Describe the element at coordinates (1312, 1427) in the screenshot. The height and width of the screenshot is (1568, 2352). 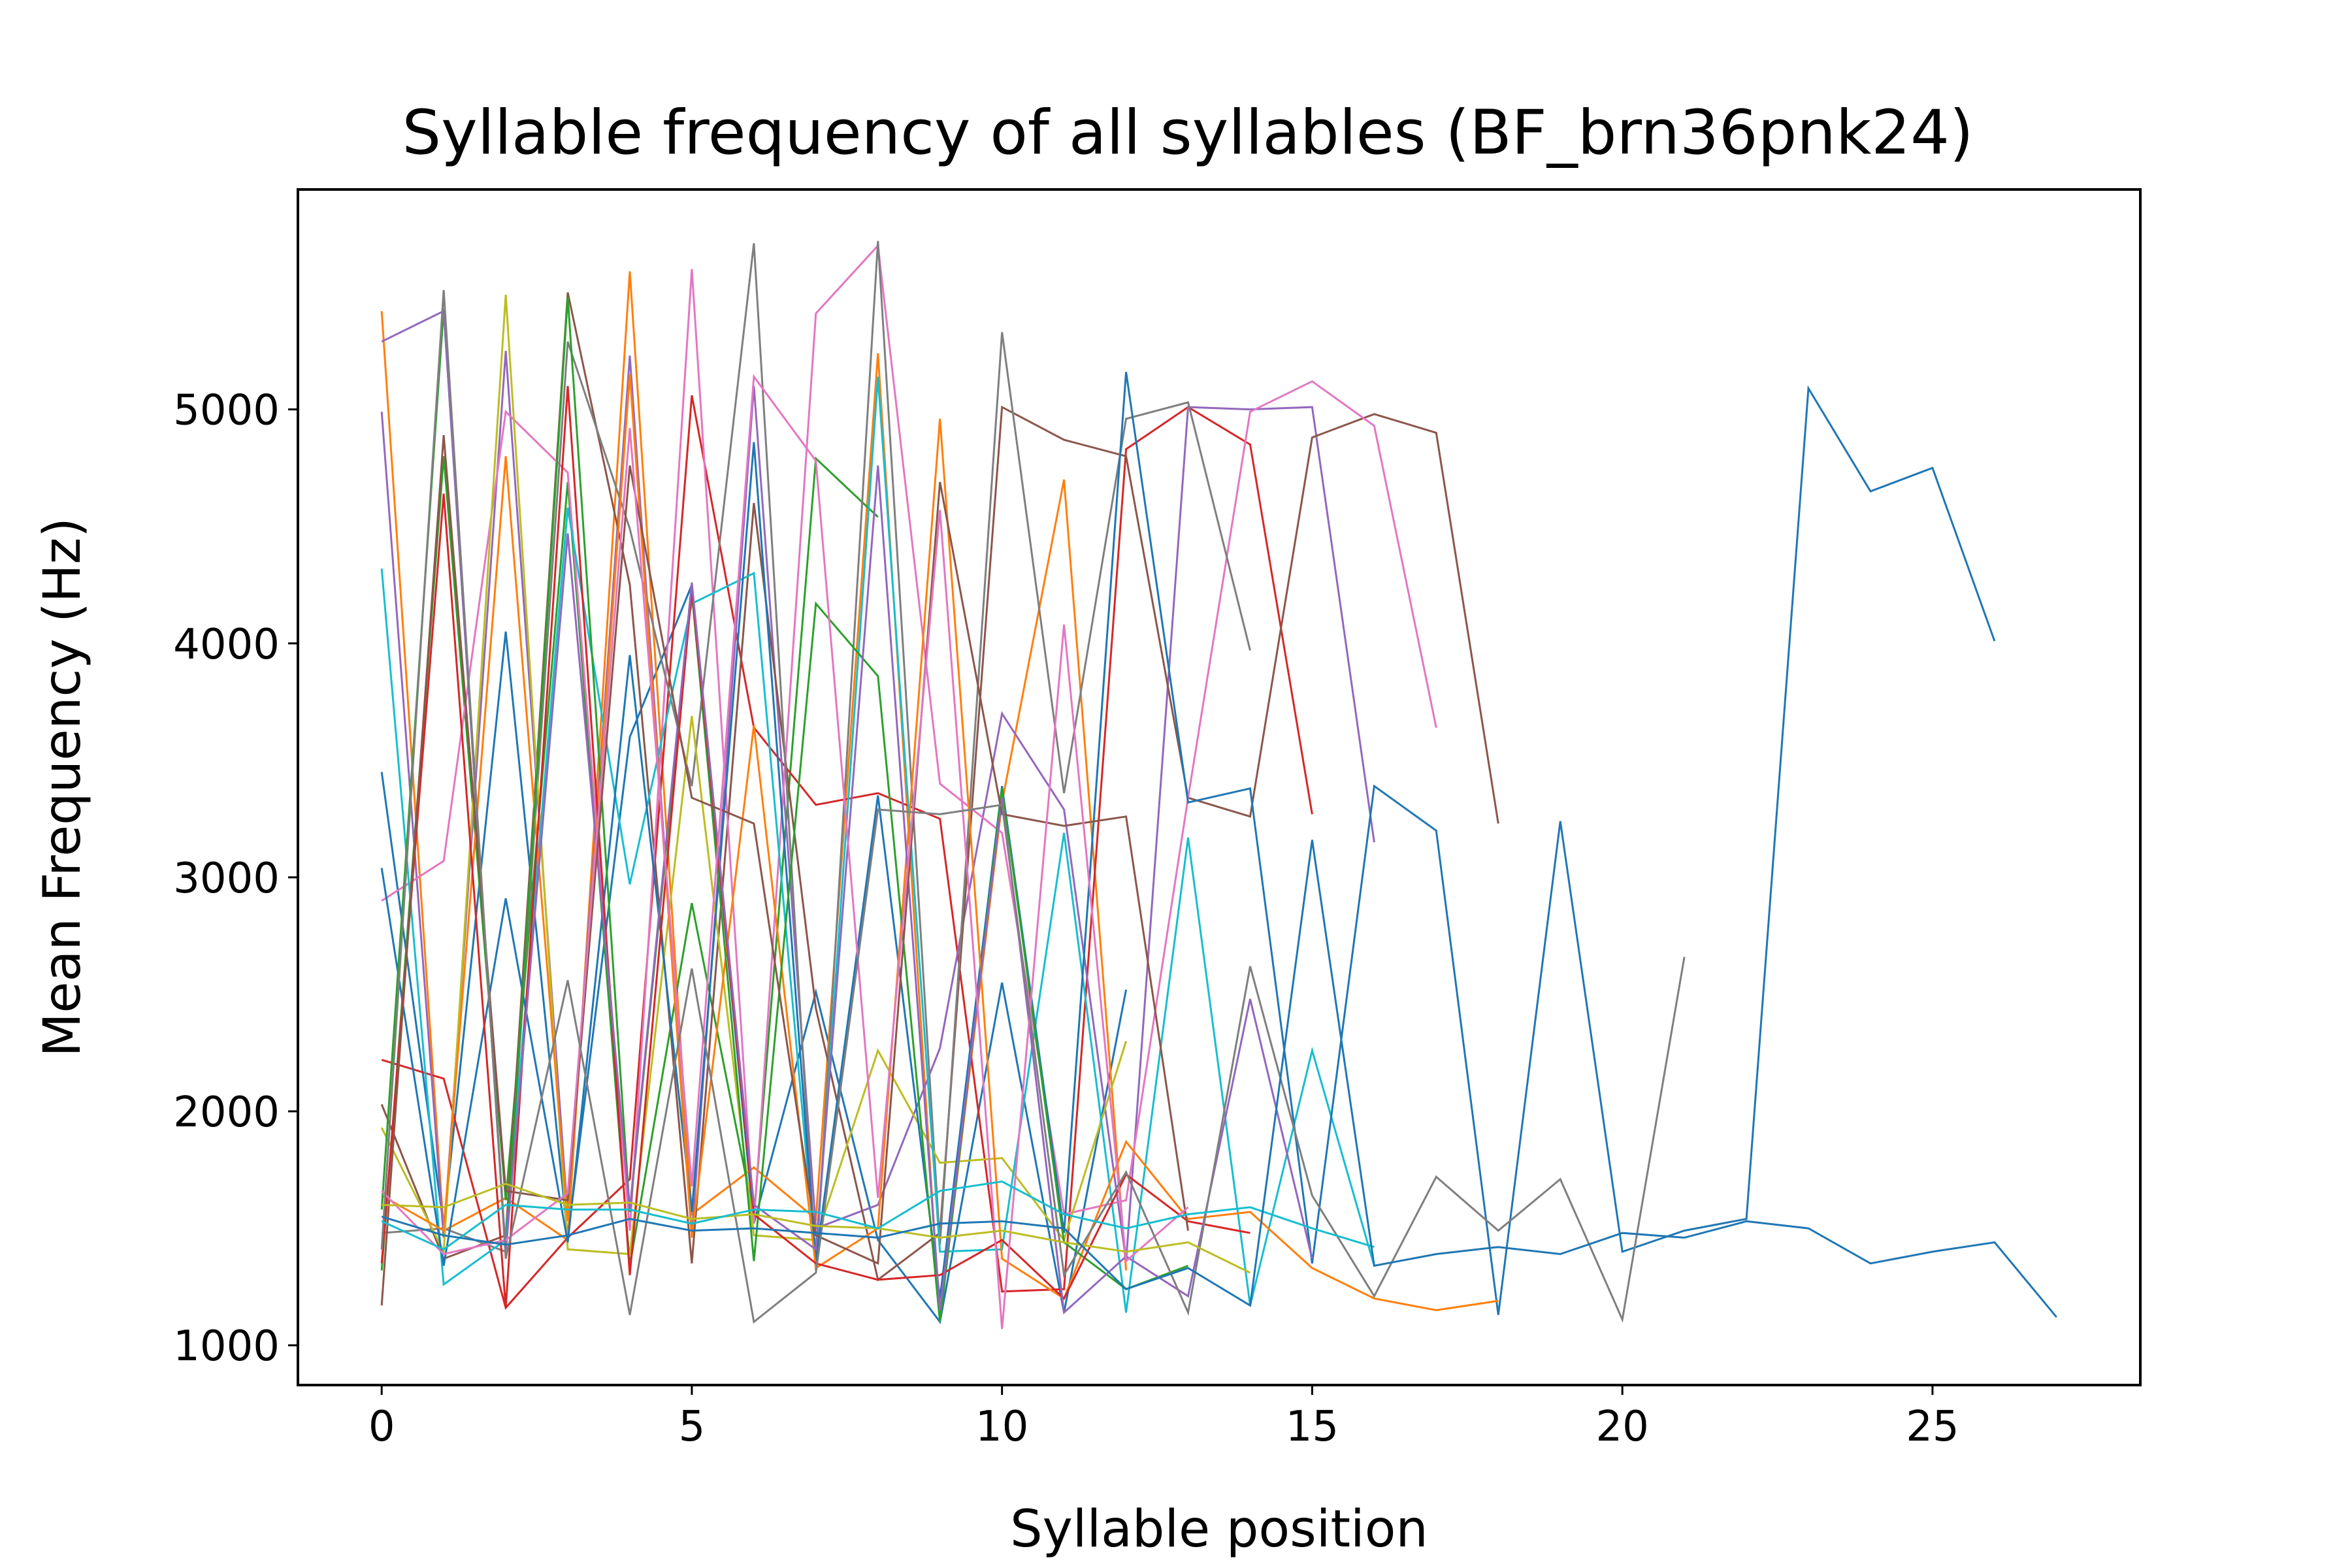
I see `x-tick-label: 15` at that location.